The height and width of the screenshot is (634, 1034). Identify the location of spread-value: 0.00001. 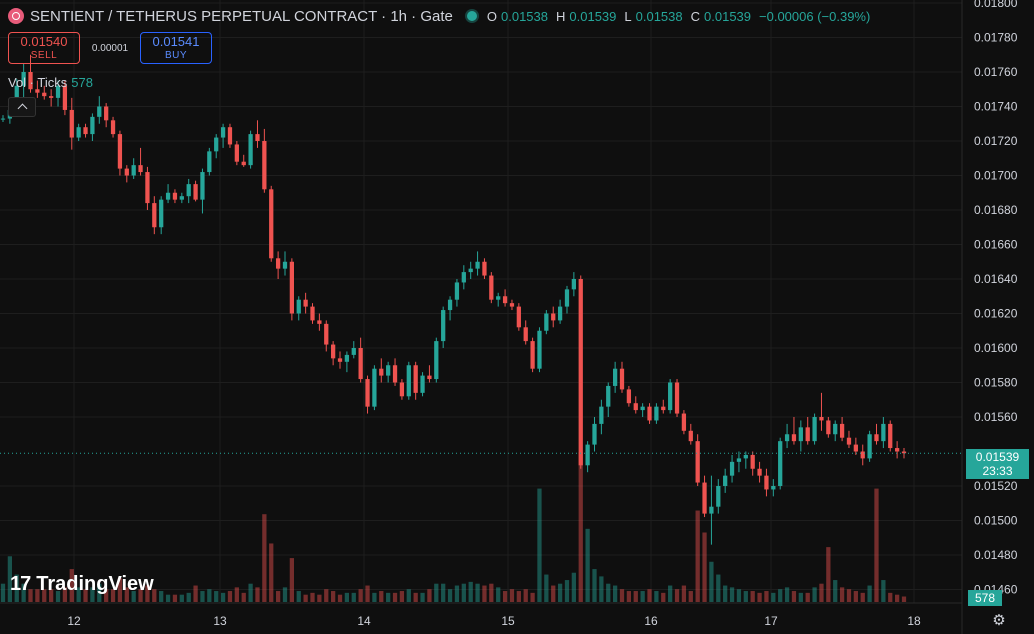
(110, 48).